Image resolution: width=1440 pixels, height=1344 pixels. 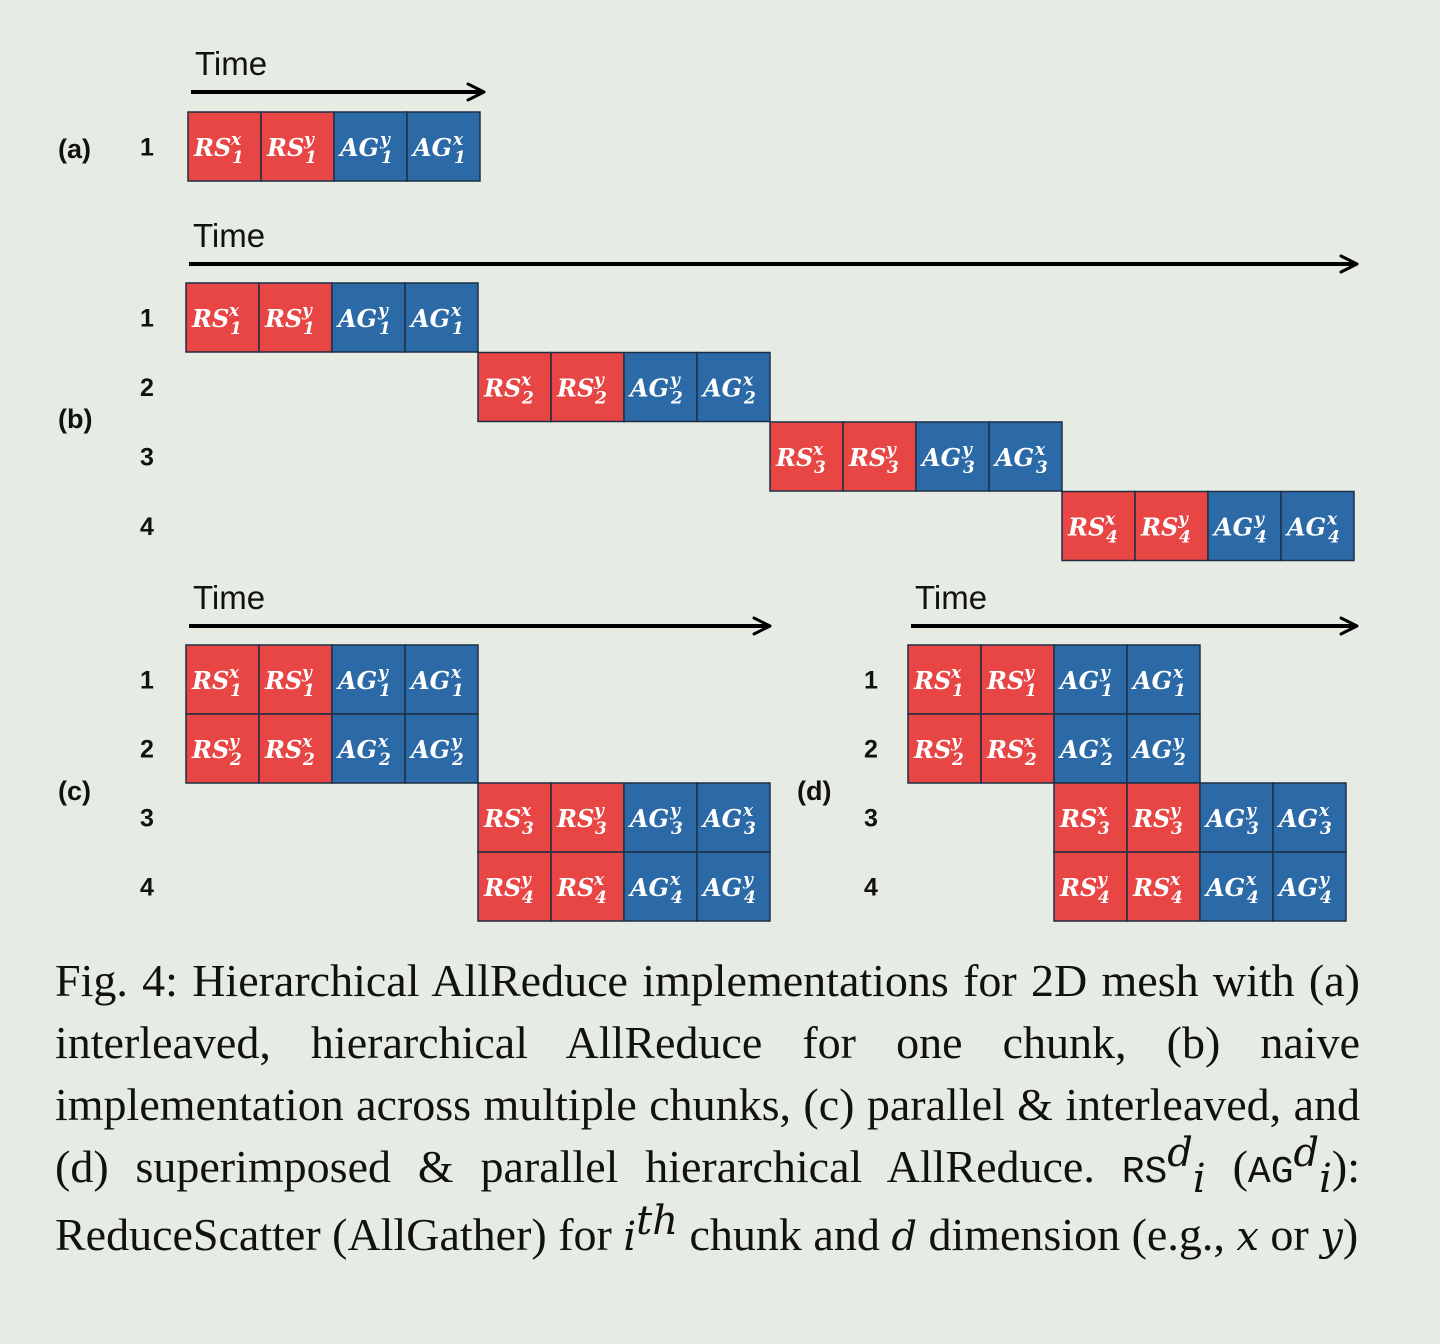 I want to click on cell-rs-x-4: RS x4, so click(x=587, y=886).